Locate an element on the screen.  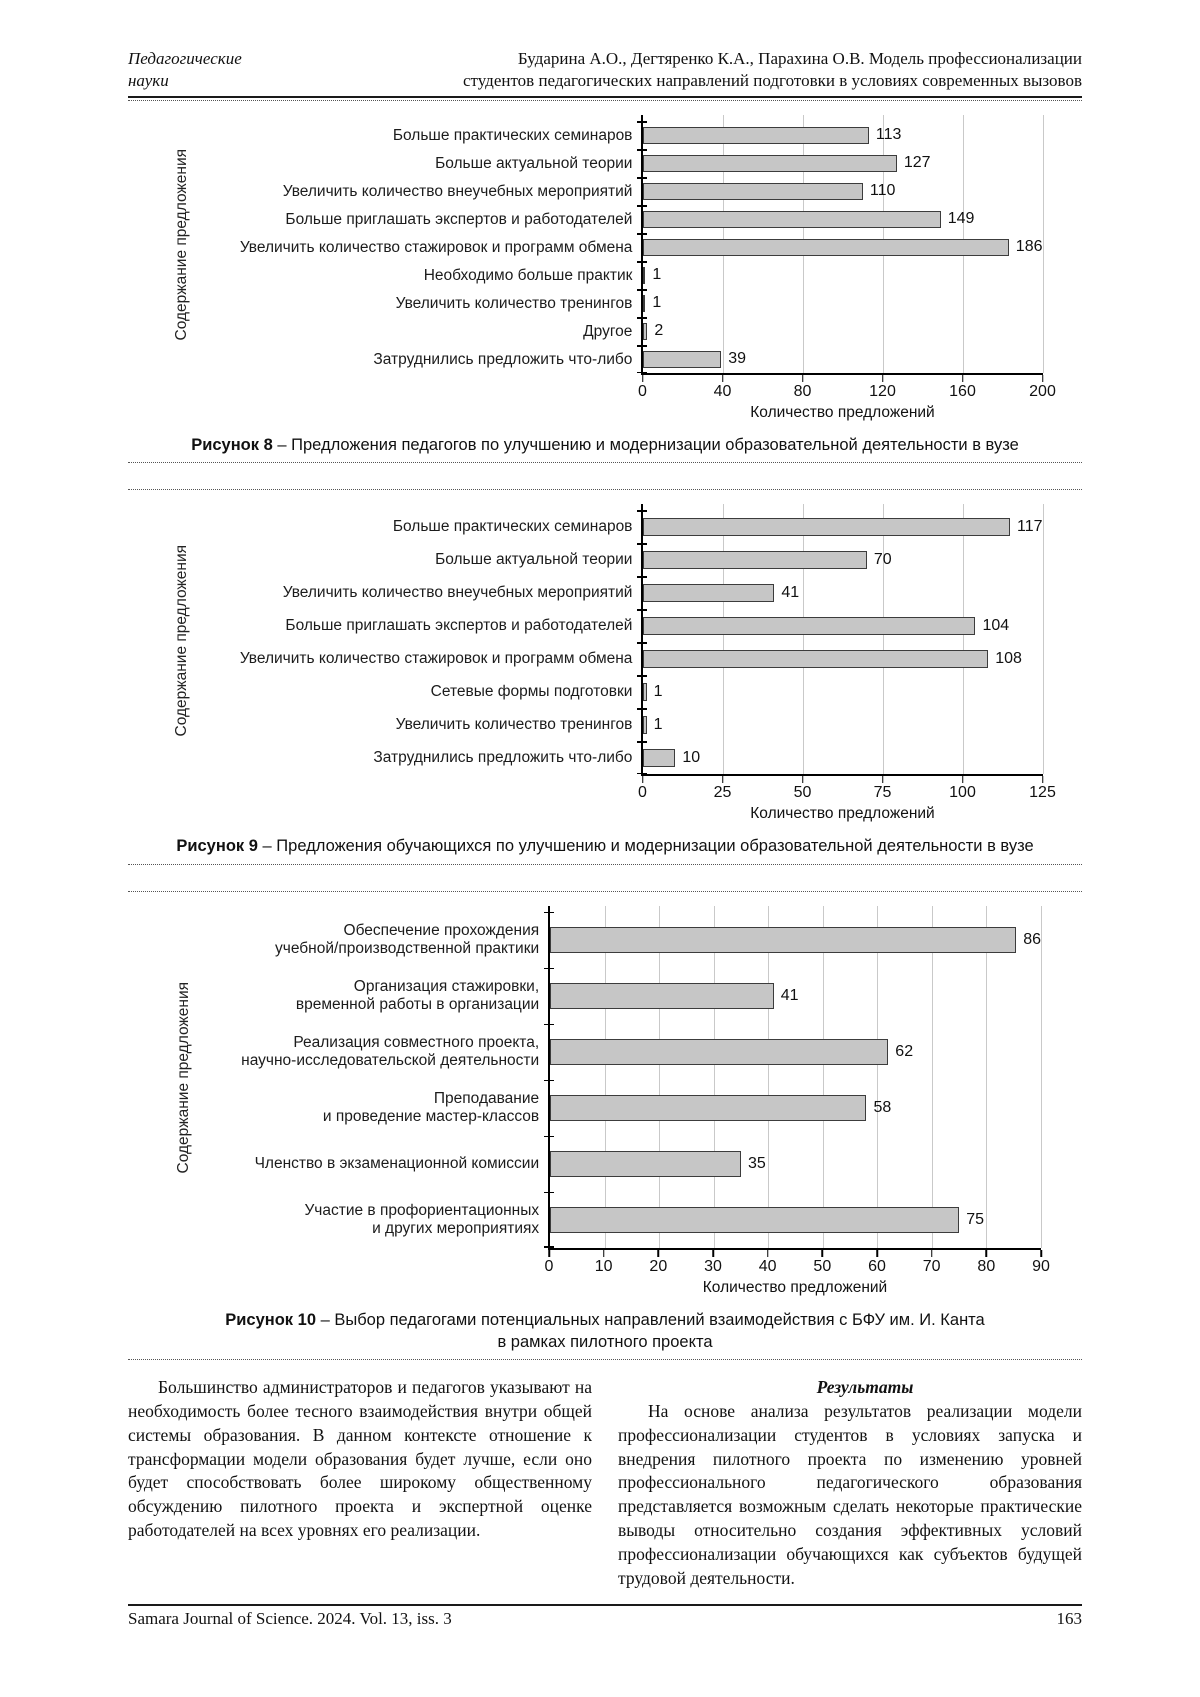
plot-area: 113 127 110 149 186 1 1 2 39 is located at coordinates (840, 245).